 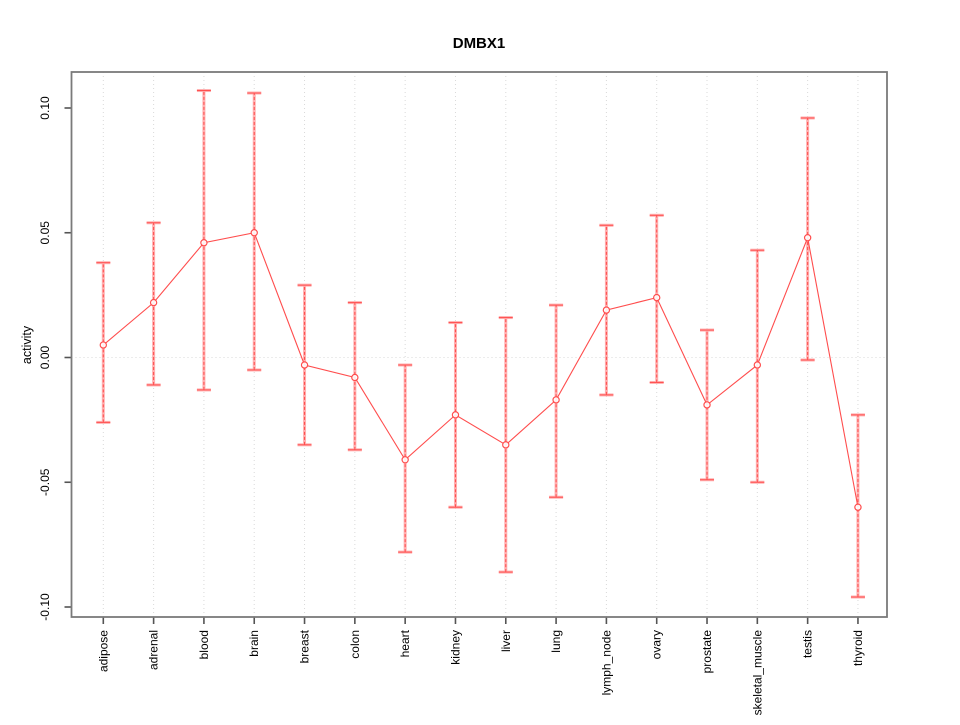 What do you see at coordinates (45, 108) in the screenshot?
I see `y-tick-label-0.10: 0.10` at bounding box center [45, 108].